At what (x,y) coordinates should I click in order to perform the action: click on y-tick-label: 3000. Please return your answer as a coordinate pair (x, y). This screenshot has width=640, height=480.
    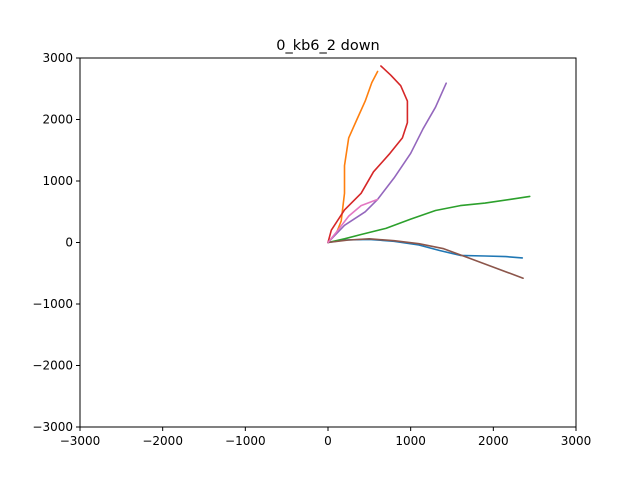
    Looking at the image, I should click on (57, 58).